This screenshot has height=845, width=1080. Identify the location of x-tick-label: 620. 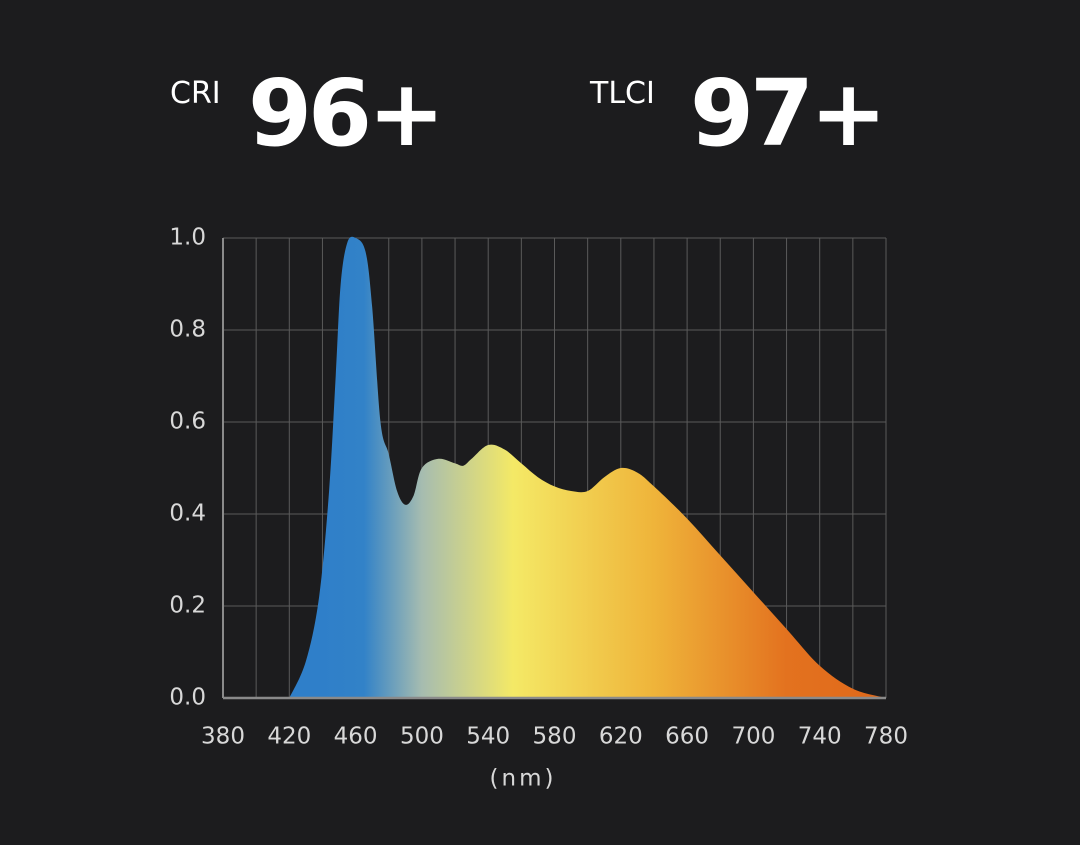
(621, 737).